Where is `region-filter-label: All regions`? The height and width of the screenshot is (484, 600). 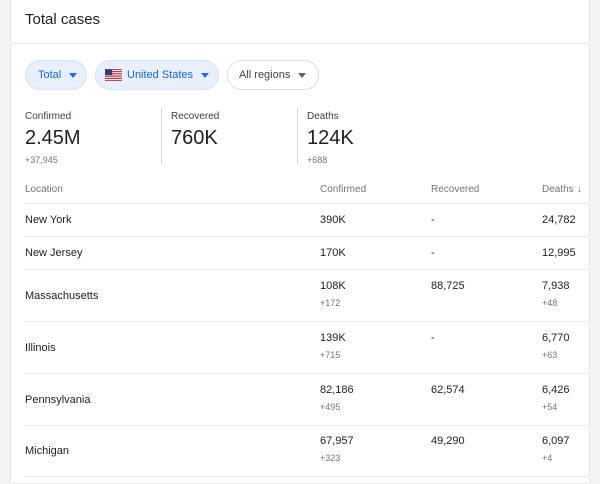 region-filter-label: All regions is located at coordinates (265, 75).